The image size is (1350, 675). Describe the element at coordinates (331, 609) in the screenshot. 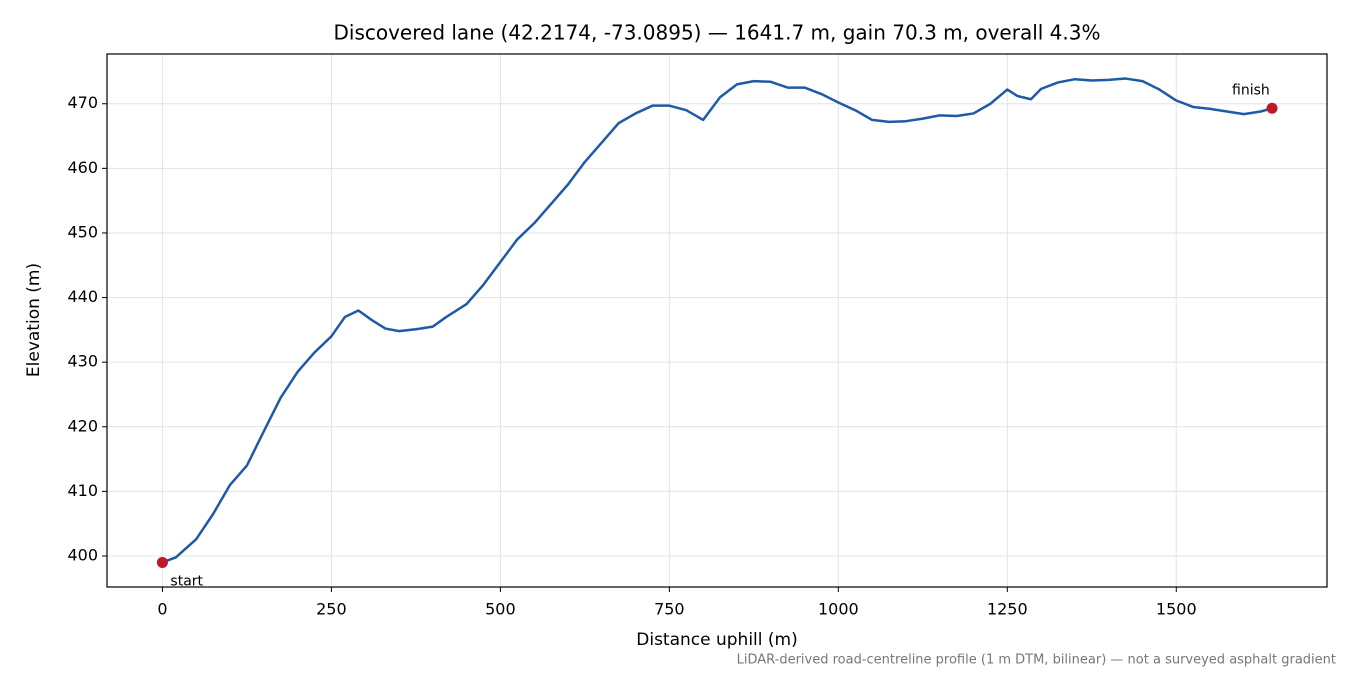

I see `x-tick-label: 250` at that location.